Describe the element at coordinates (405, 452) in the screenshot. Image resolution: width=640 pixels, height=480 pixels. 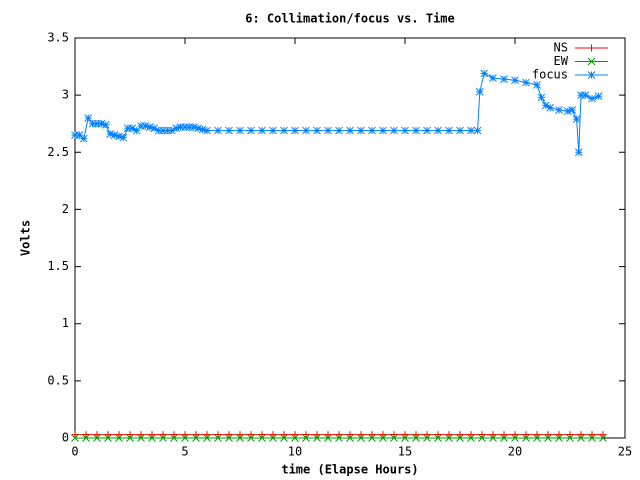
I see `x-tick-label: 15` at that location.